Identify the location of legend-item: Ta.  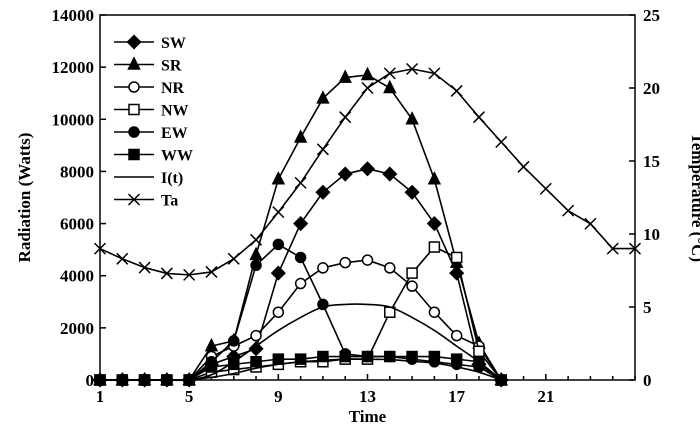
(146, 201).